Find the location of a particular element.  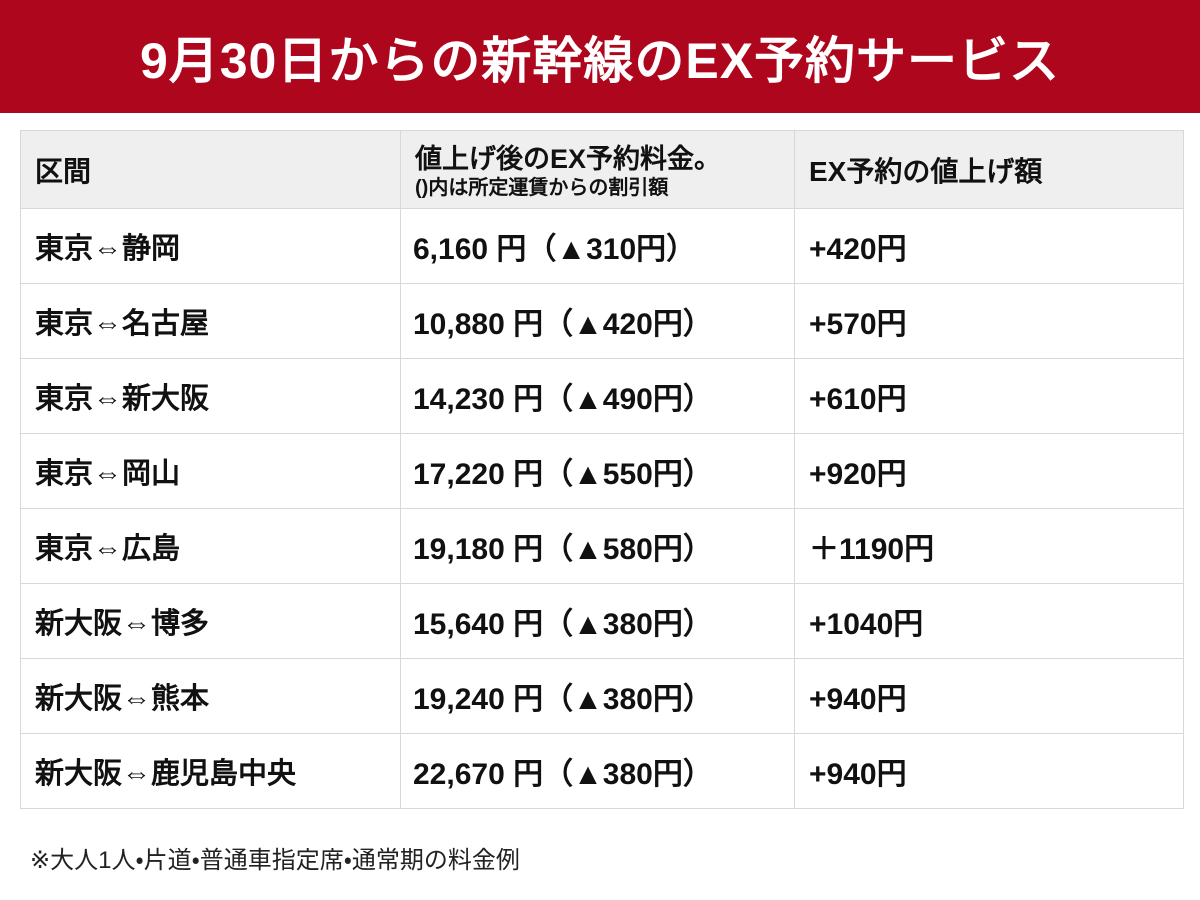

column-header-fare-title: 値上げ後のEX予約料金。 is located at coordinates (568, 159).